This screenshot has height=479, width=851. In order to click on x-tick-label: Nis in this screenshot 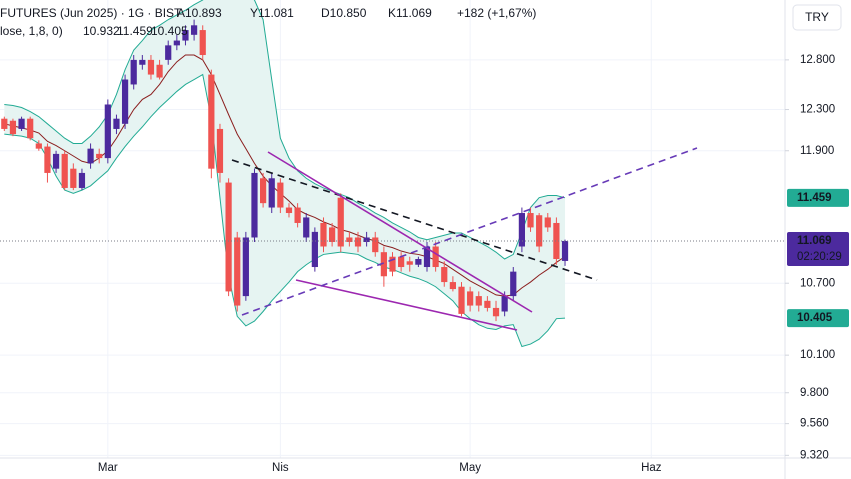, I will do `click(280, 468)`.